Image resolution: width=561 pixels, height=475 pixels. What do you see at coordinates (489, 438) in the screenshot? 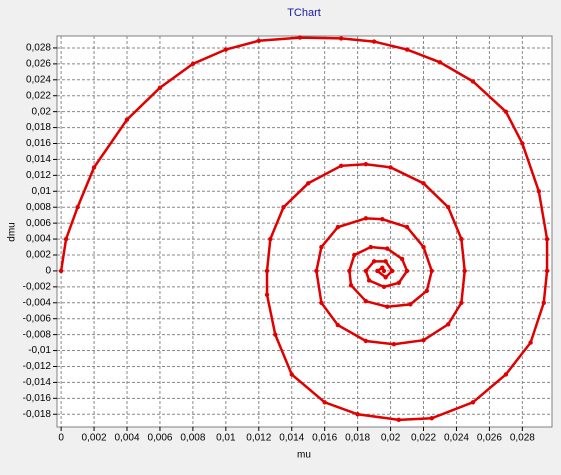
I see `x-tick-label: 0,026` at bounding box center [489, 438].